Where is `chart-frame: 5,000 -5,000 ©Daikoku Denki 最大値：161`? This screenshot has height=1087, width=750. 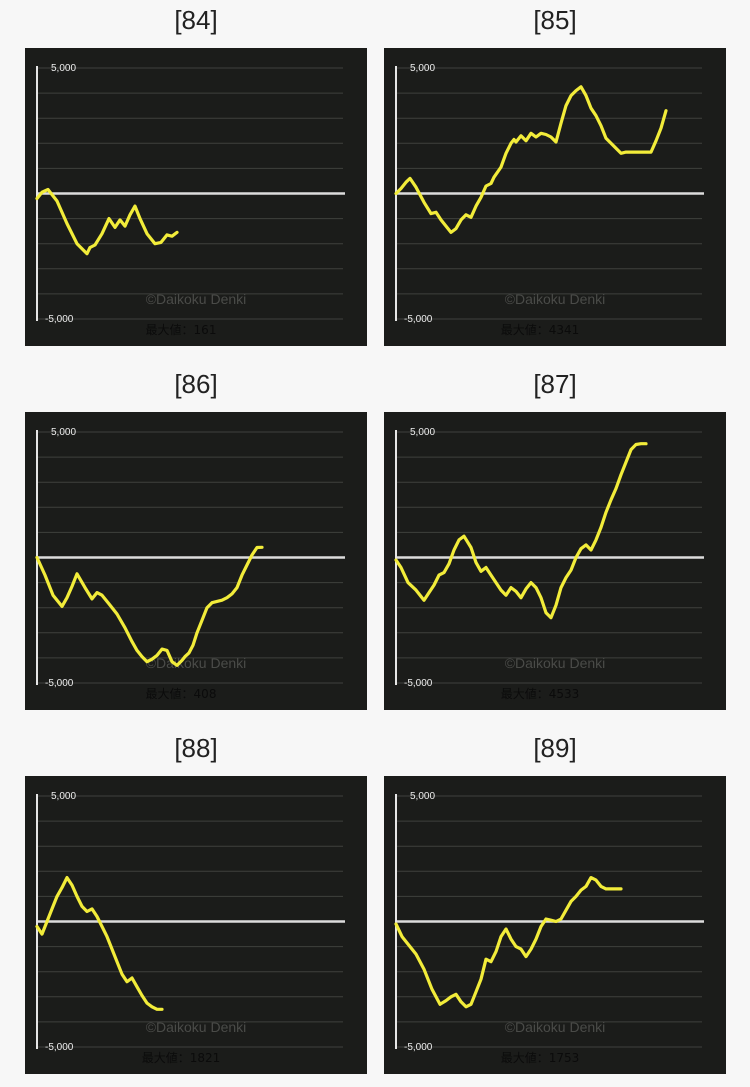
chart-frame: 5,000 -5,000 ©Daikoku Denki 最大値：161 is located at coordinates (196, 197).